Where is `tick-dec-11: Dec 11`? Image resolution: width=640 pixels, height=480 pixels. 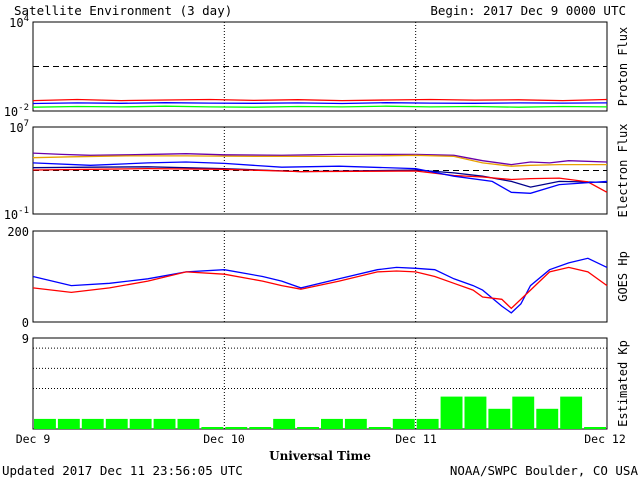 tick-dec-11: Dec 11 is located at coordinates (416, 439).